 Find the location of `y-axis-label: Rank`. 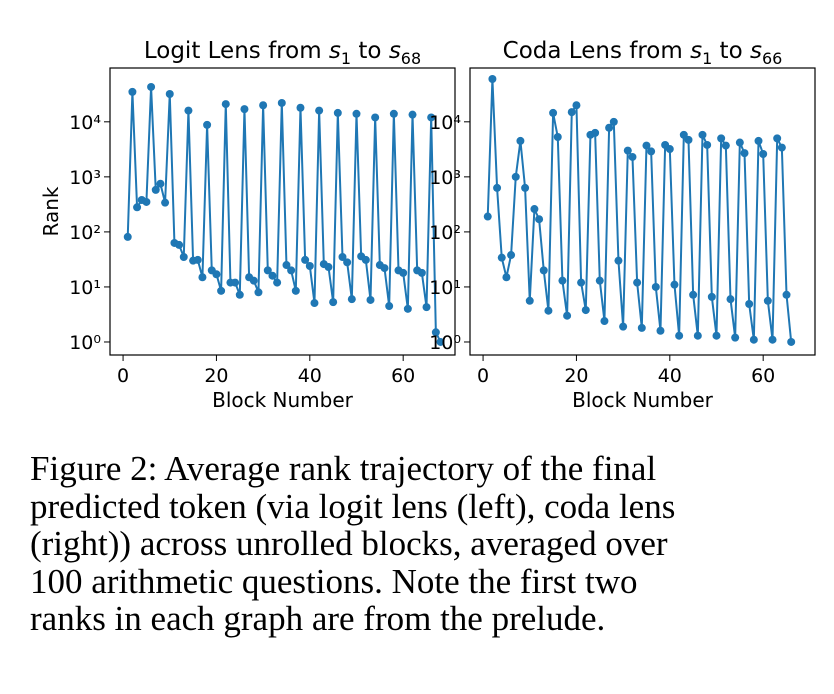

y-axis-label: Rank is located at coordinates (51, 211).